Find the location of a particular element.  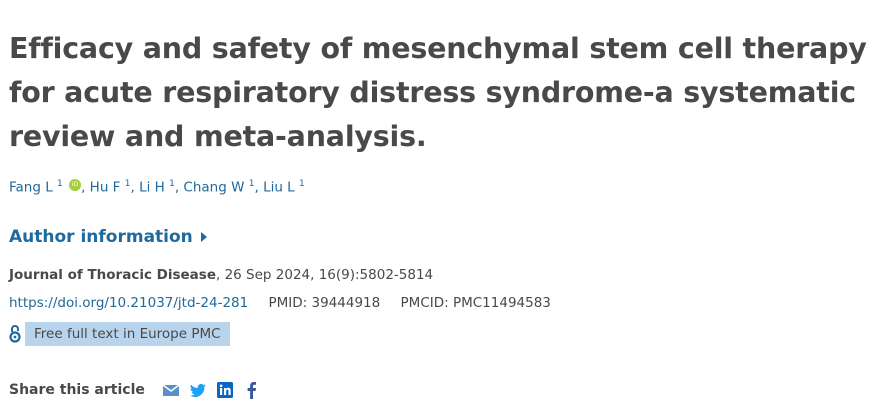

open-access-icon is located at coordinates (15, 334).